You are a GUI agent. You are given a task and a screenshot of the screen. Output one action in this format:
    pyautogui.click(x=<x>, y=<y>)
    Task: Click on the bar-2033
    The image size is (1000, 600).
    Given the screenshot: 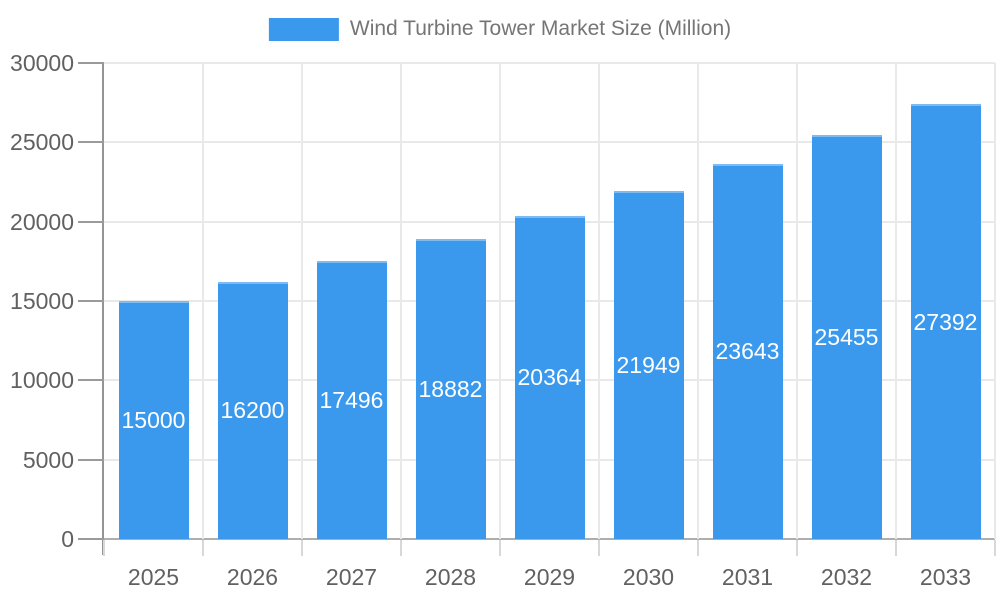 What is the action you would take?
    pyautogui.click(x=945, y=321)
    